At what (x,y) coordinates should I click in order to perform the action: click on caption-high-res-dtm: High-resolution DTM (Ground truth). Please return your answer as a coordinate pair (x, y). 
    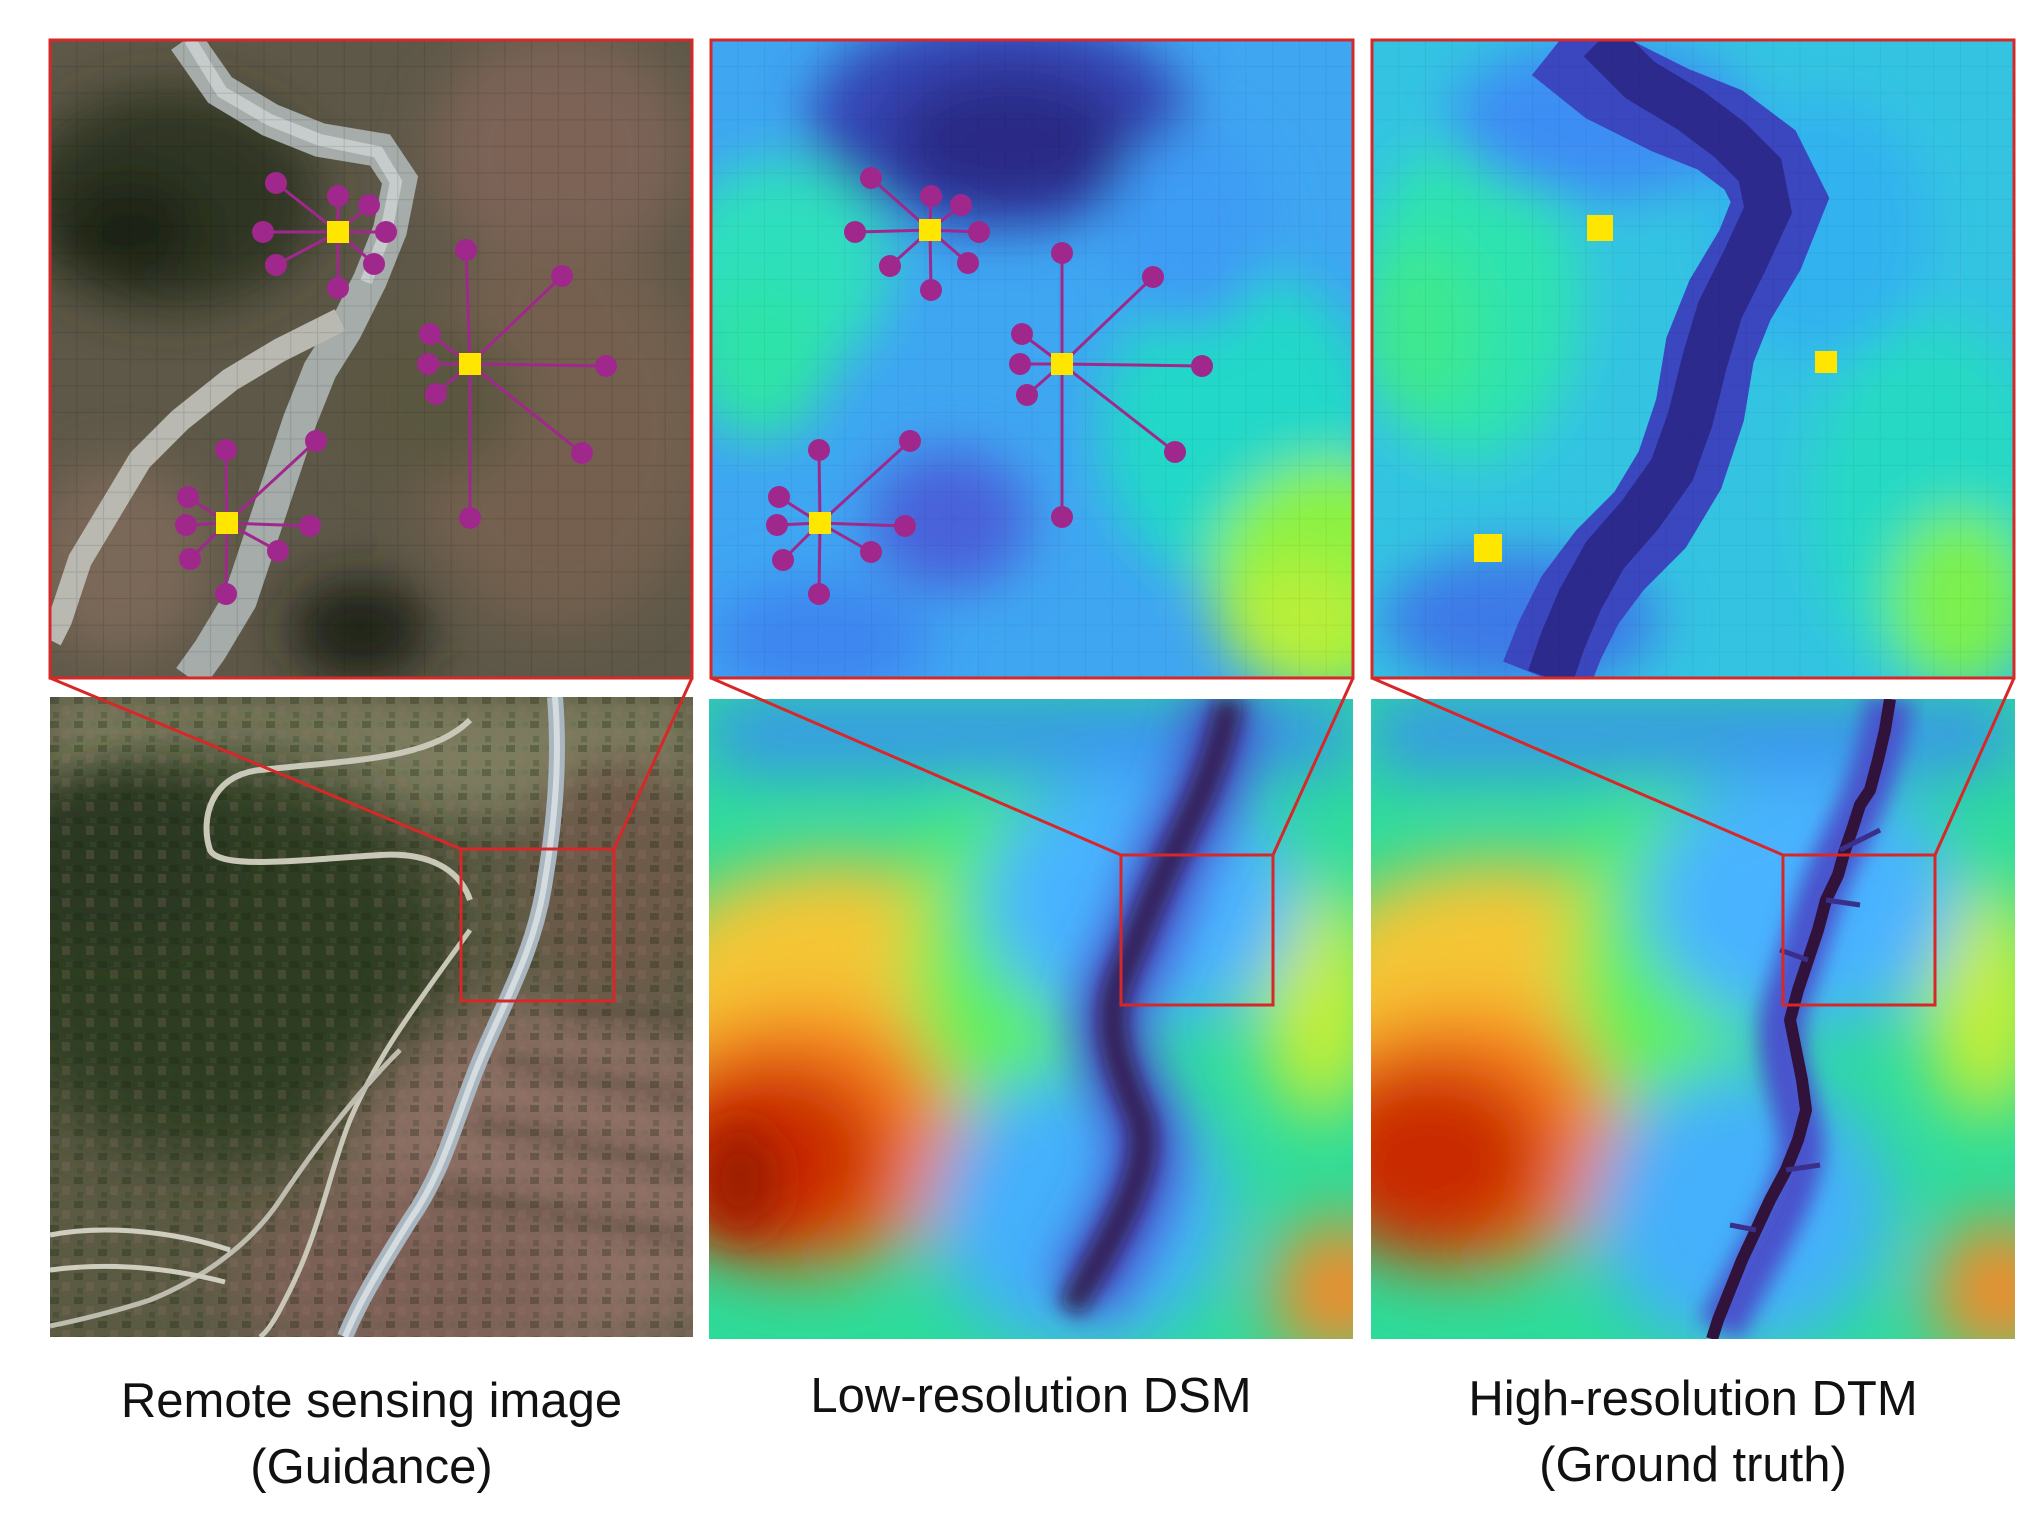
    Looking at the image, I should click on (1693, 1432).